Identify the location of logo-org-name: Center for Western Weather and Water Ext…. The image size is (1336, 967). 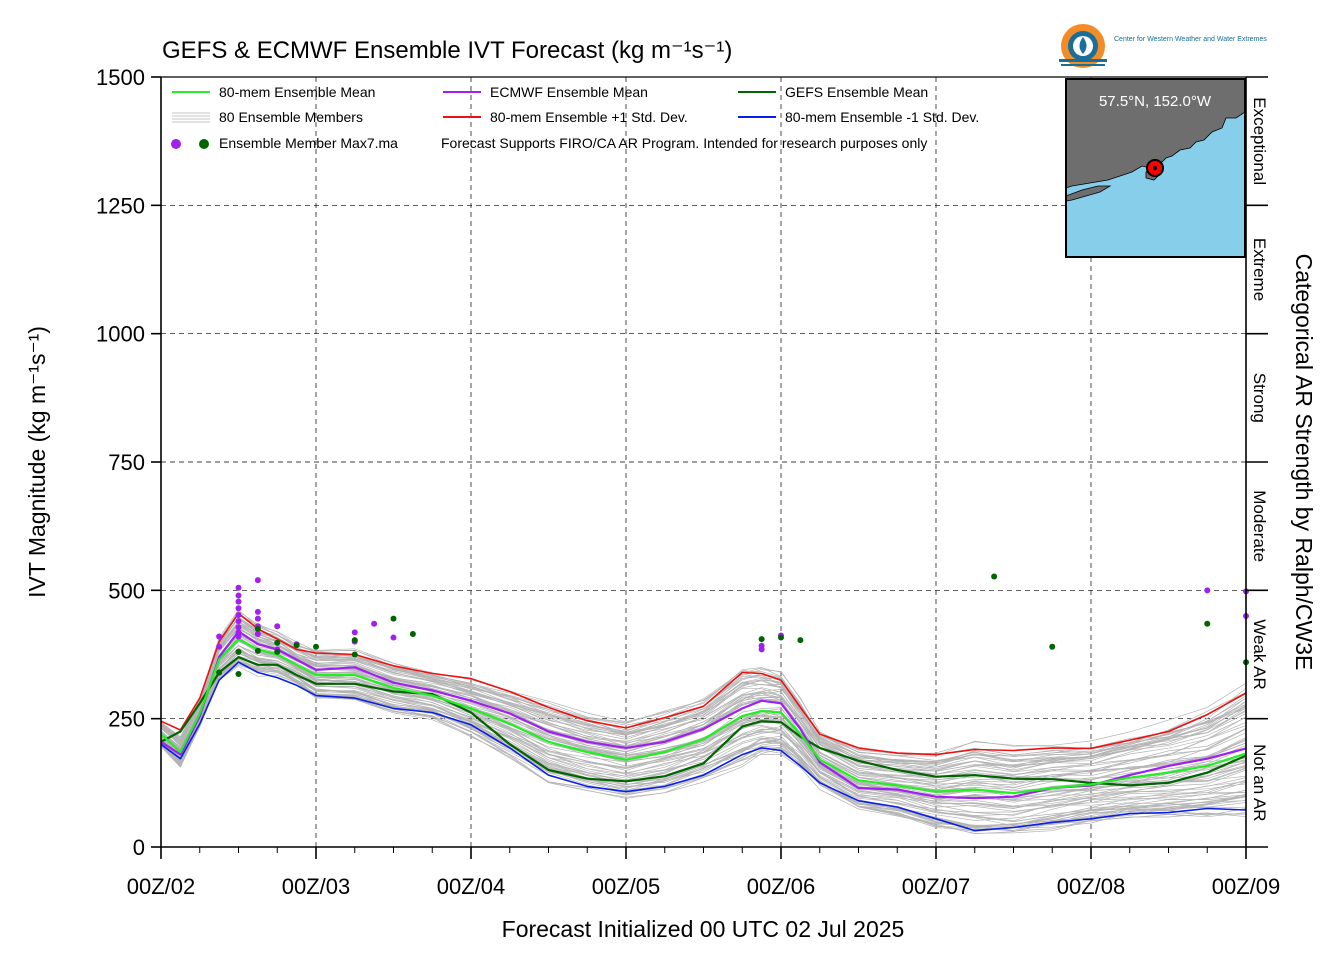
(1190, 39).